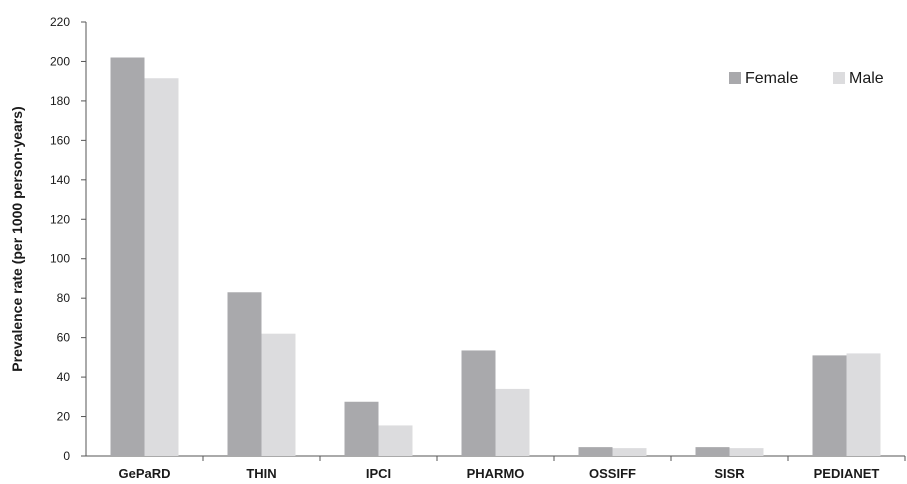 The height and width of the screenshot is (484, 907). I want to click on bar-male-ipci, so click(395, 440).